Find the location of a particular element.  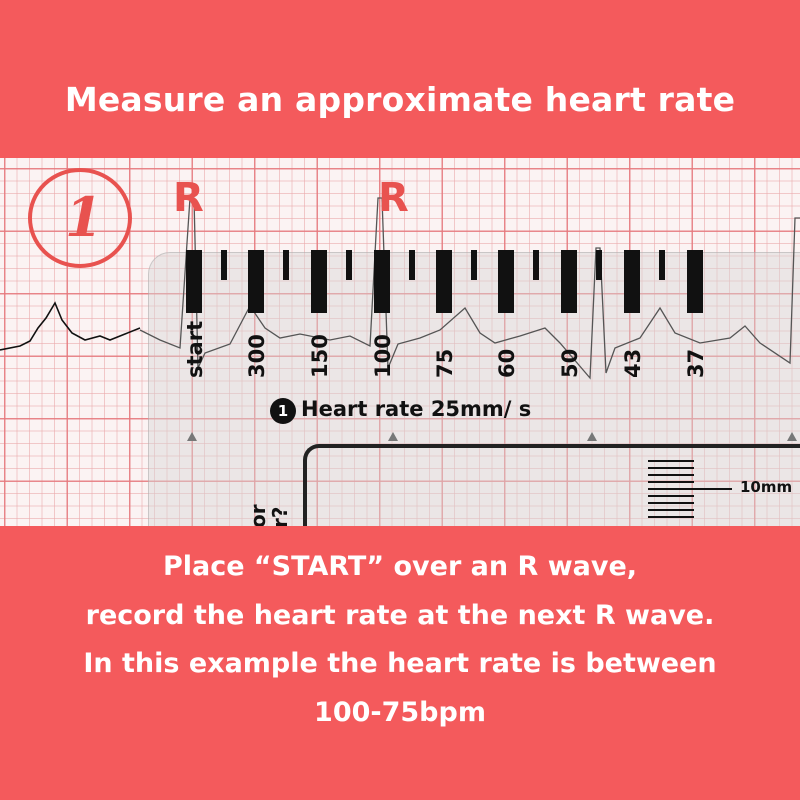

instruction-line: Place “START” over an R wave, is located at coordinates (400, 566).